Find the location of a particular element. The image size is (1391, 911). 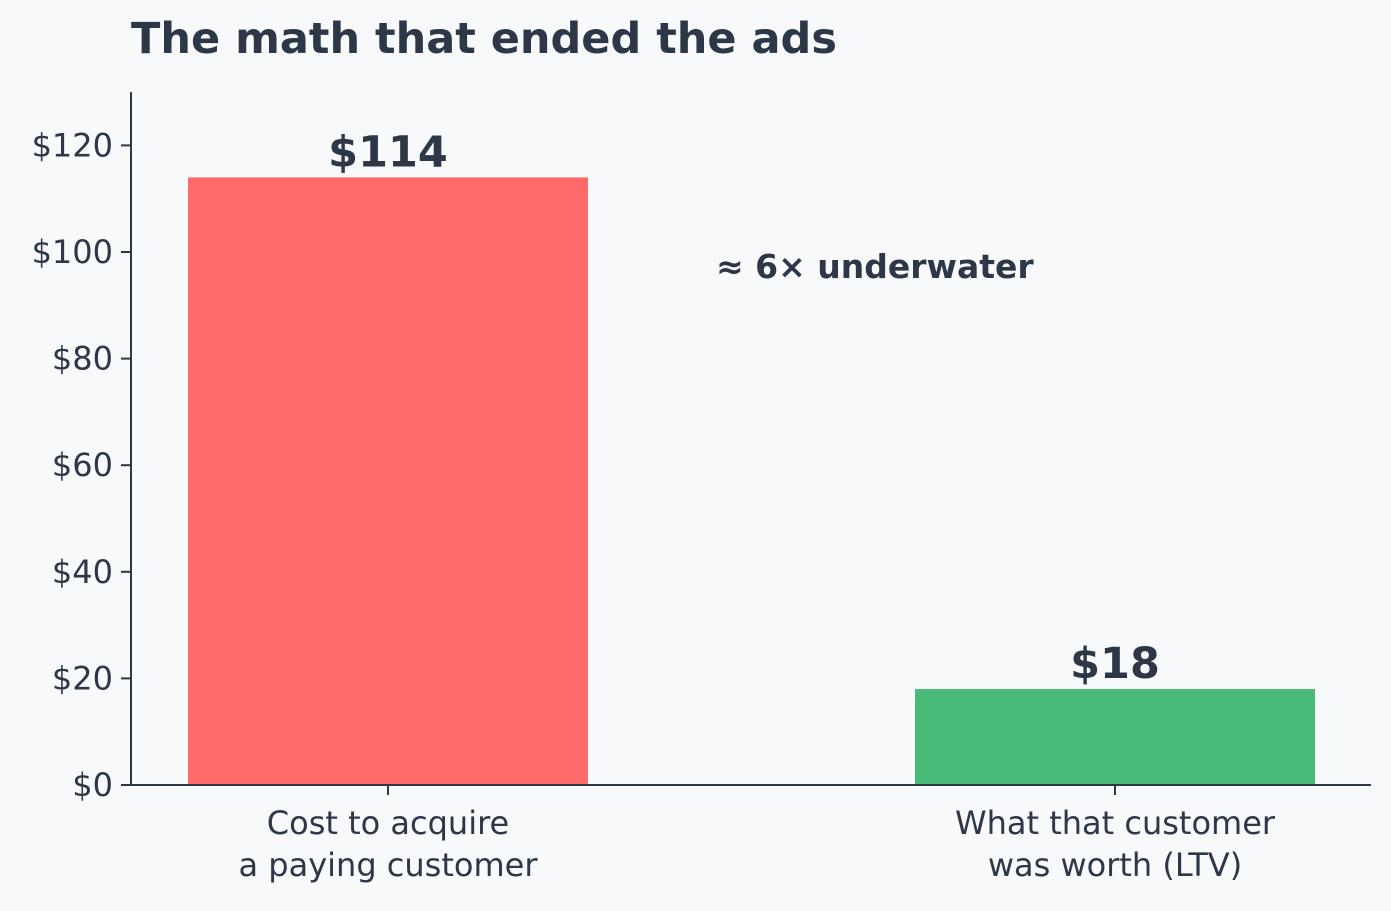

chart-title: The math that ended the ads is located at coordinates (484, 39).